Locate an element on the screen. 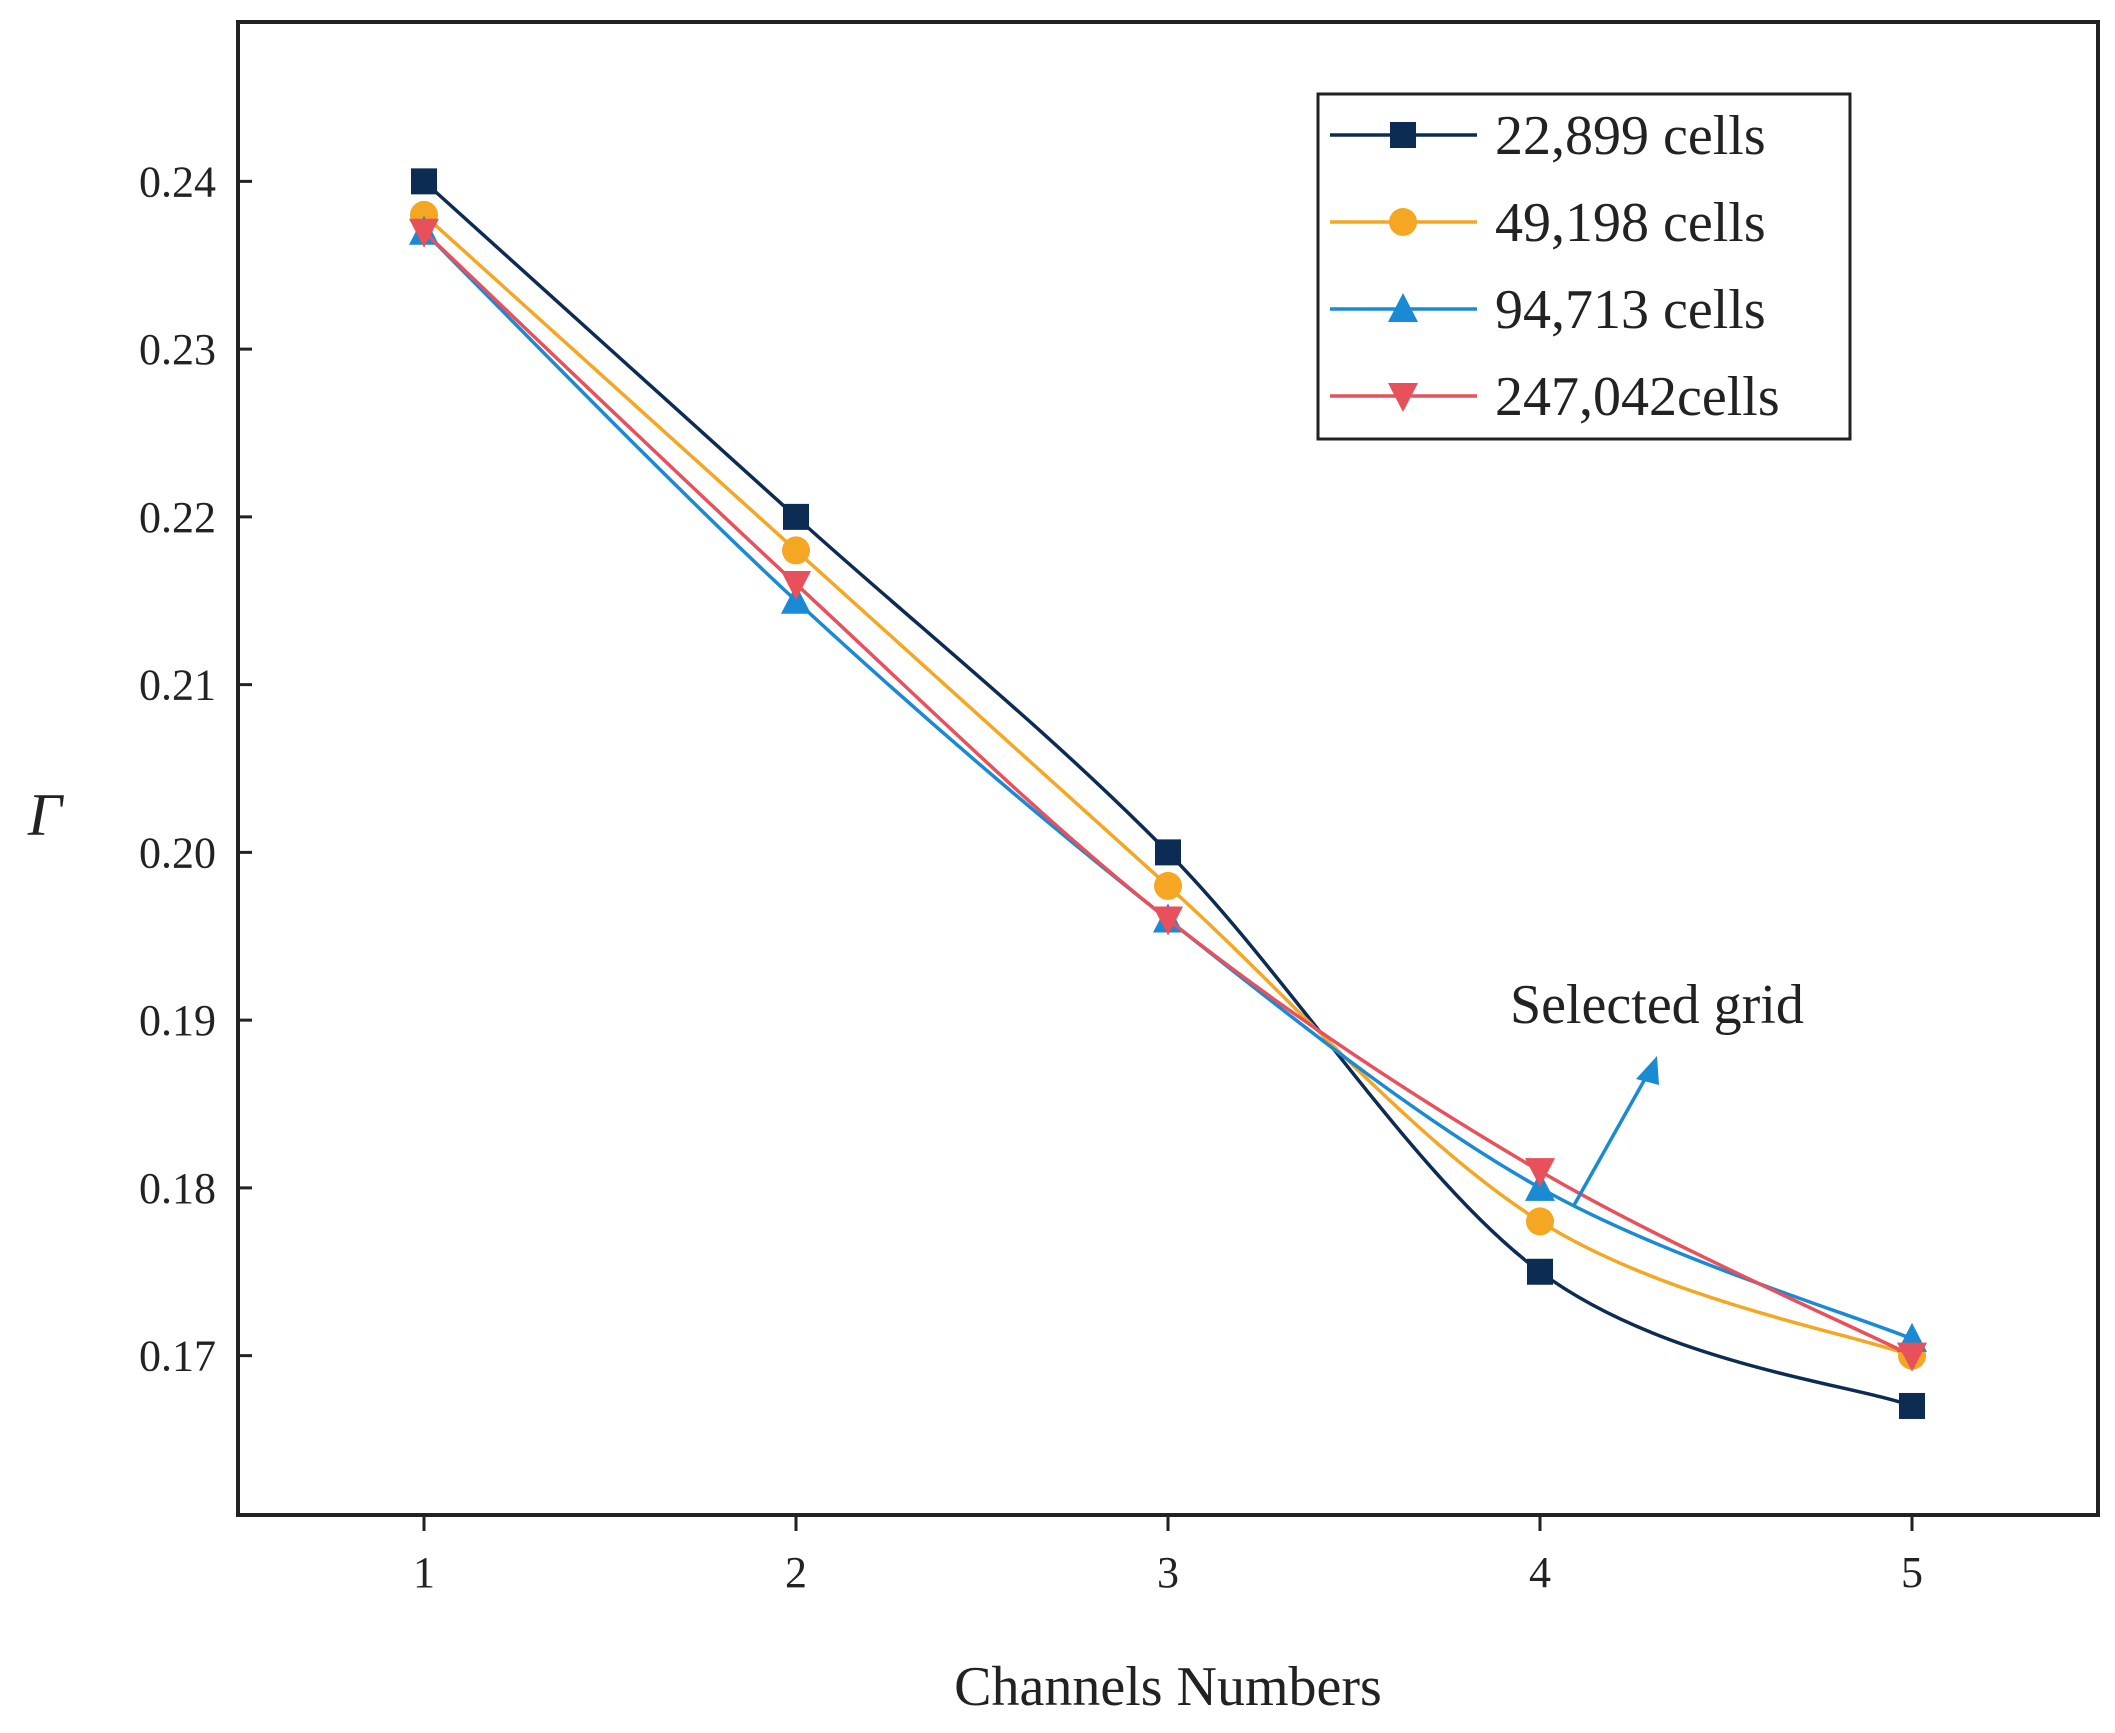 Image resolution: width=2115 pixels, height=1733 pixels. x-tick-label: 2 is located at coordinates (796, 1572).